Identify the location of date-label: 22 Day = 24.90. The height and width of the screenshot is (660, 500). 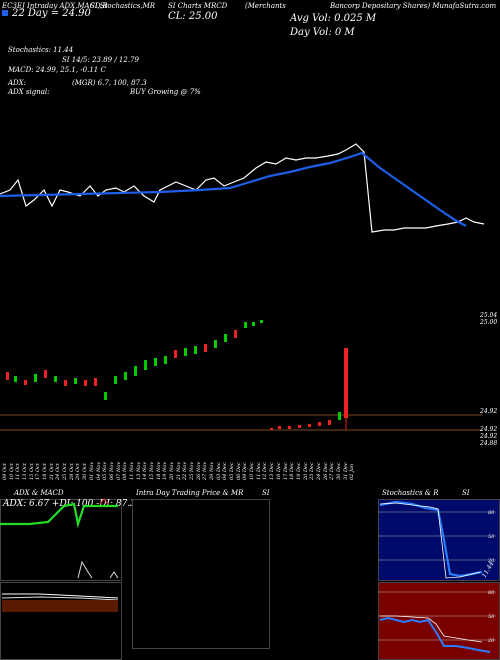
(51, 13).